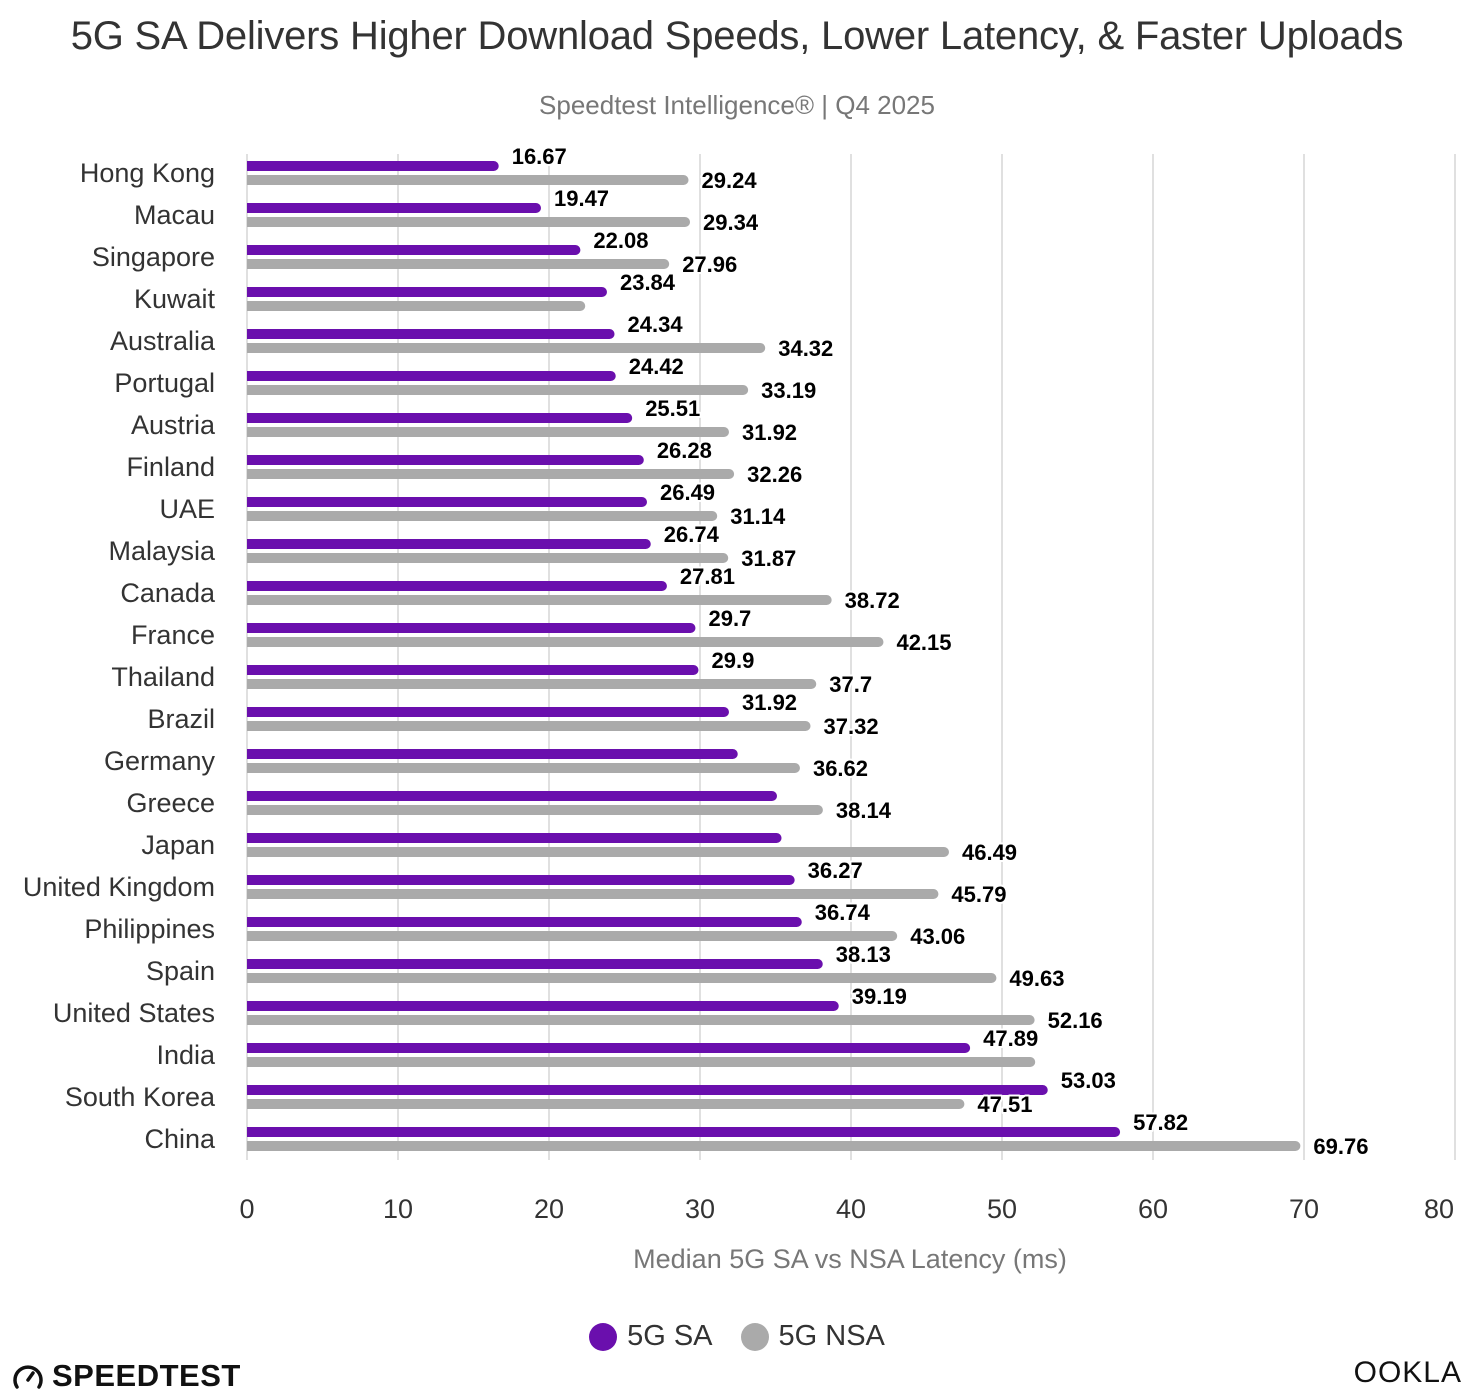  Describe the element at coordinates (1340, 1146) in the screenshot. I see `value-label: 69.76` at that location.